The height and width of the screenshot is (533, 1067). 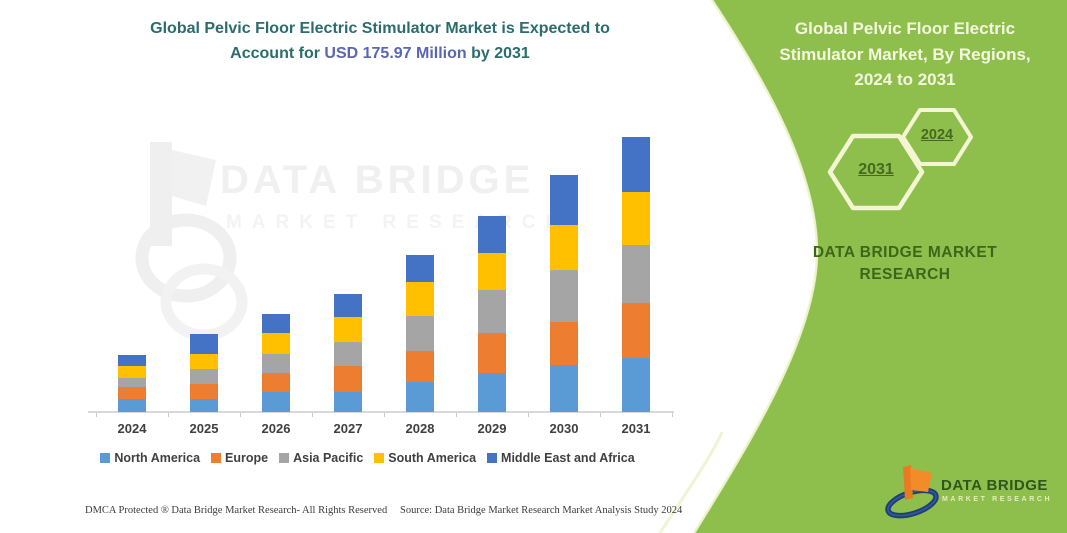 I want to click on market-value-highlight: USD 175.97 Million, so click(x=395, y=53).